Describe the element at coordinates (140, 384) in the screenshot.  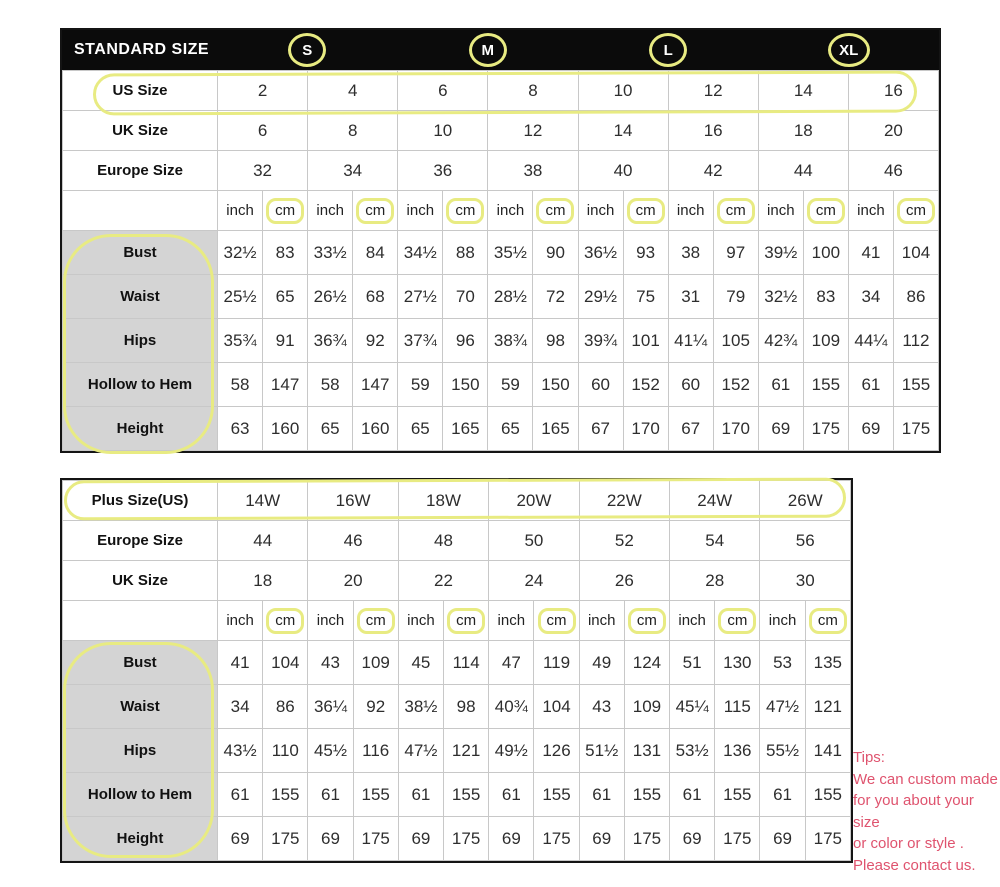
I see `row-label-cell: Hollow to Hem` at that location.